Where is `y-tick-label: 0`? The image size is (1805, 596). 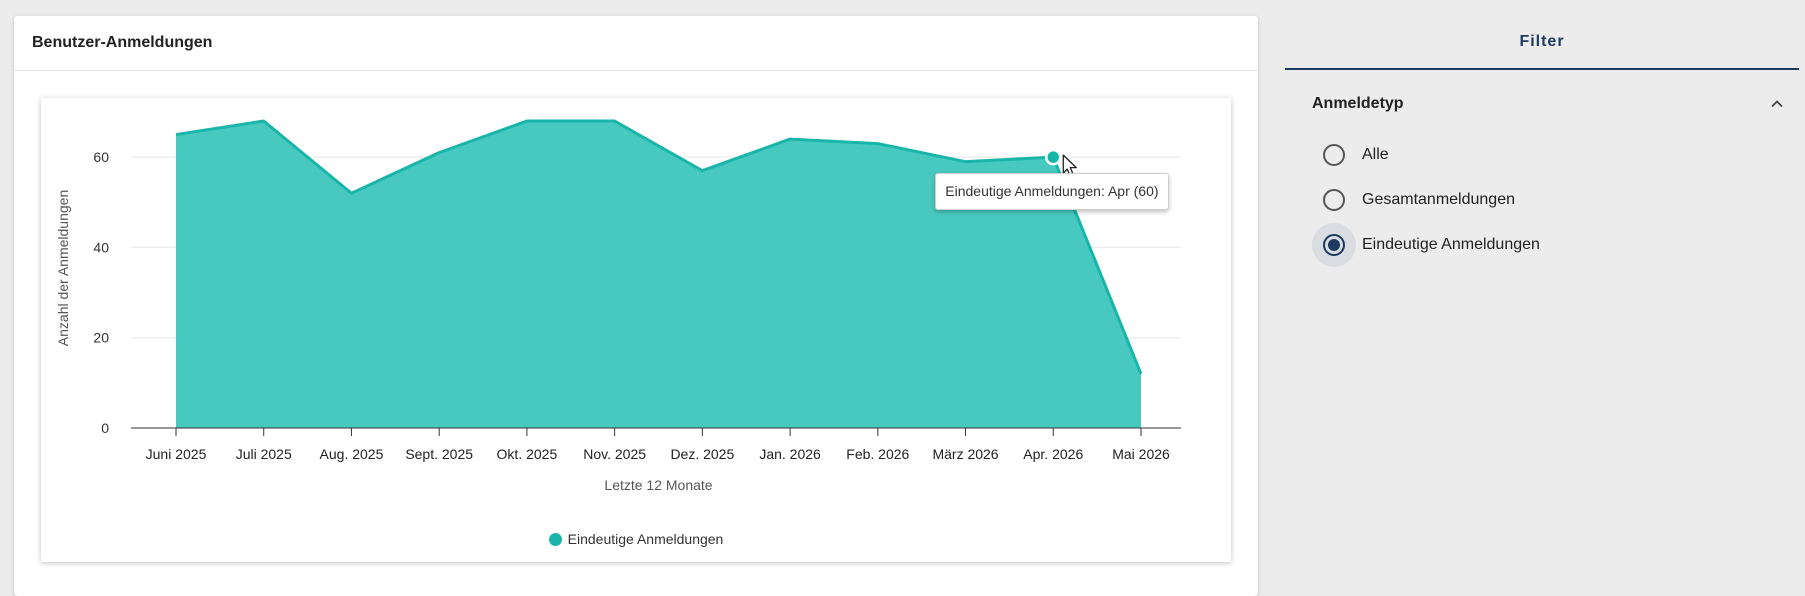 y-tick-label: 0 is located at coordinates (105, 428).